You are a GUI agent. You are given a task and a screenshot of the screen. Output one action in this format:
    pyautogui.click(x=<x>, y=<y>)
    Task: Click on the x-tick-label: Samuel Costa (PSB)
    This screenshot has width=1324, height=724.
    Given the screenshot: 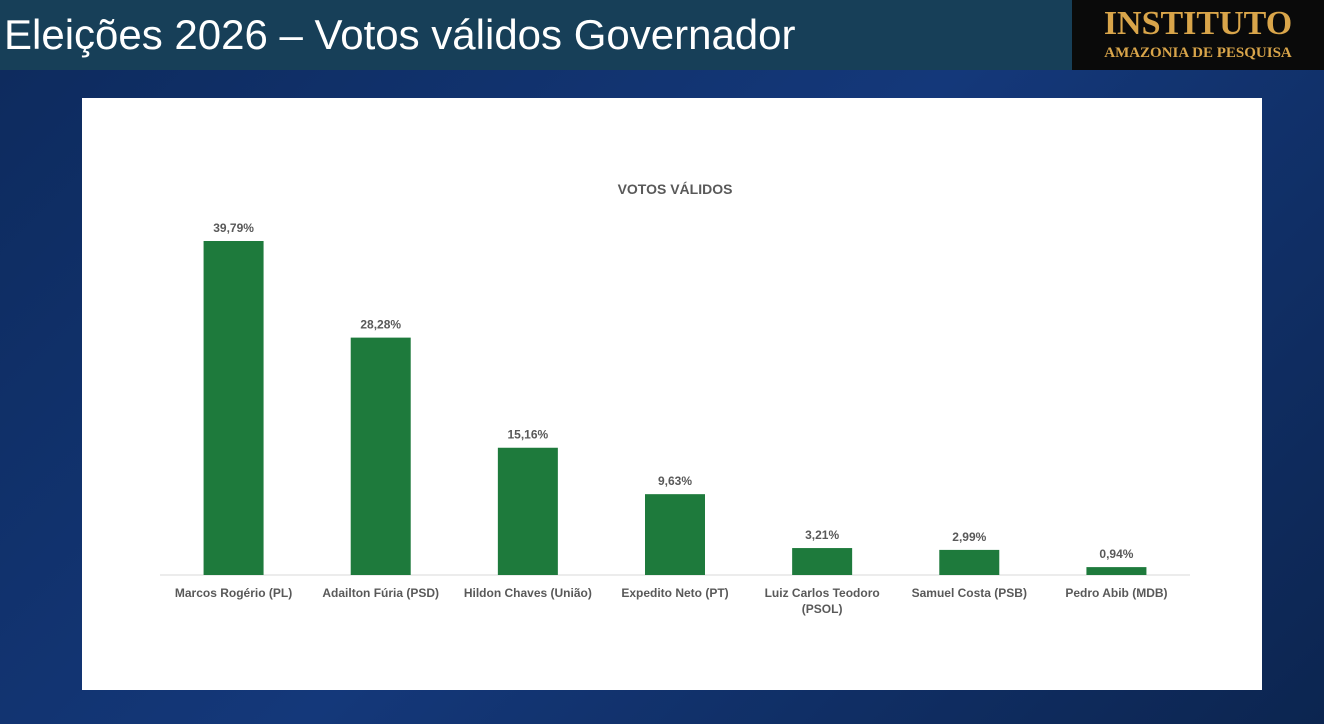 What is the action you would take?
    pyautogui.click(x=969, y=593)
    